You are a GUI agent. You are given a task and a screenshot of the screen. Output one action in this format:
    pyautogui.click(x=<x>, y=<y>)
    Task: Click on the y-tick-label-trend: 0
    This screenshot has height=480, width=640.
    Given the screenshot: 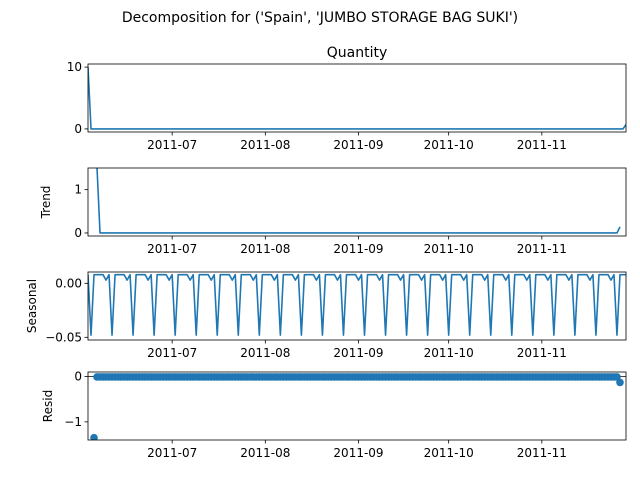 What is the action you would take?
    pyautogui.click(x=78, y=233)
    